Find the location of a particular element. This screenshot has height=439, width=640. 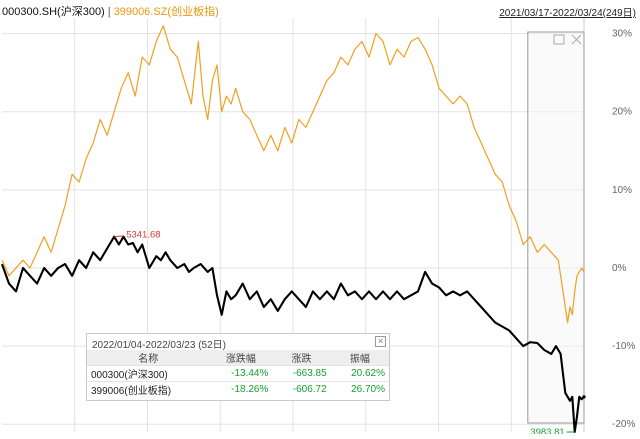

y-tick-label: 0% is located at coordinates (619, 268).